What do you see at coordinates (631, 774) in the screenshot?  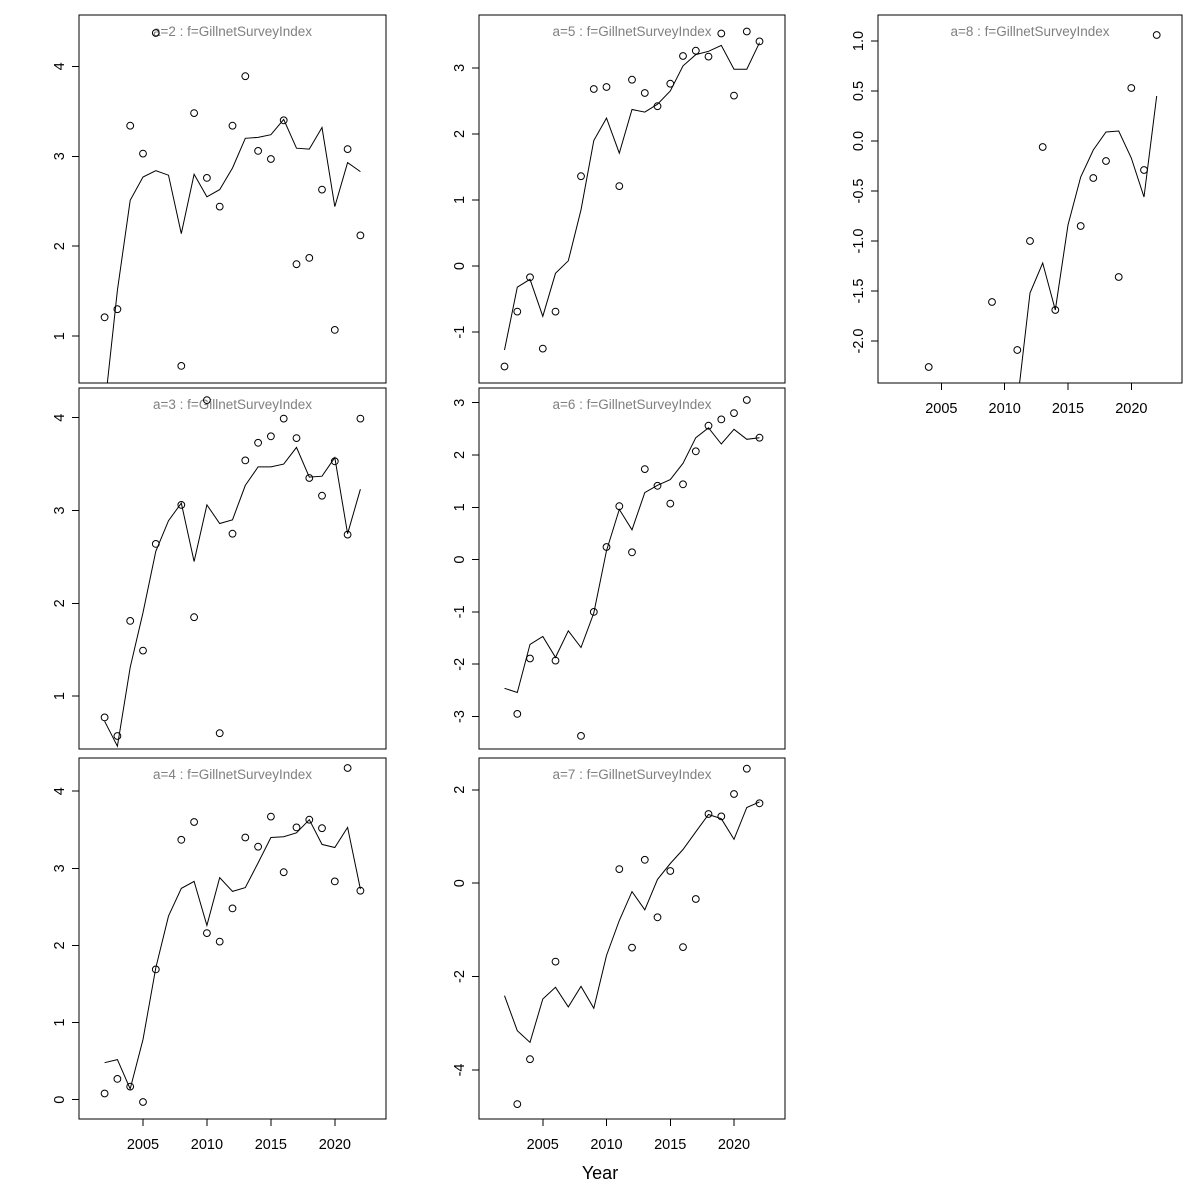 I see `panel-title: a=7 : f=GillnetSurveyIndex` at bounding box center [631, 774].